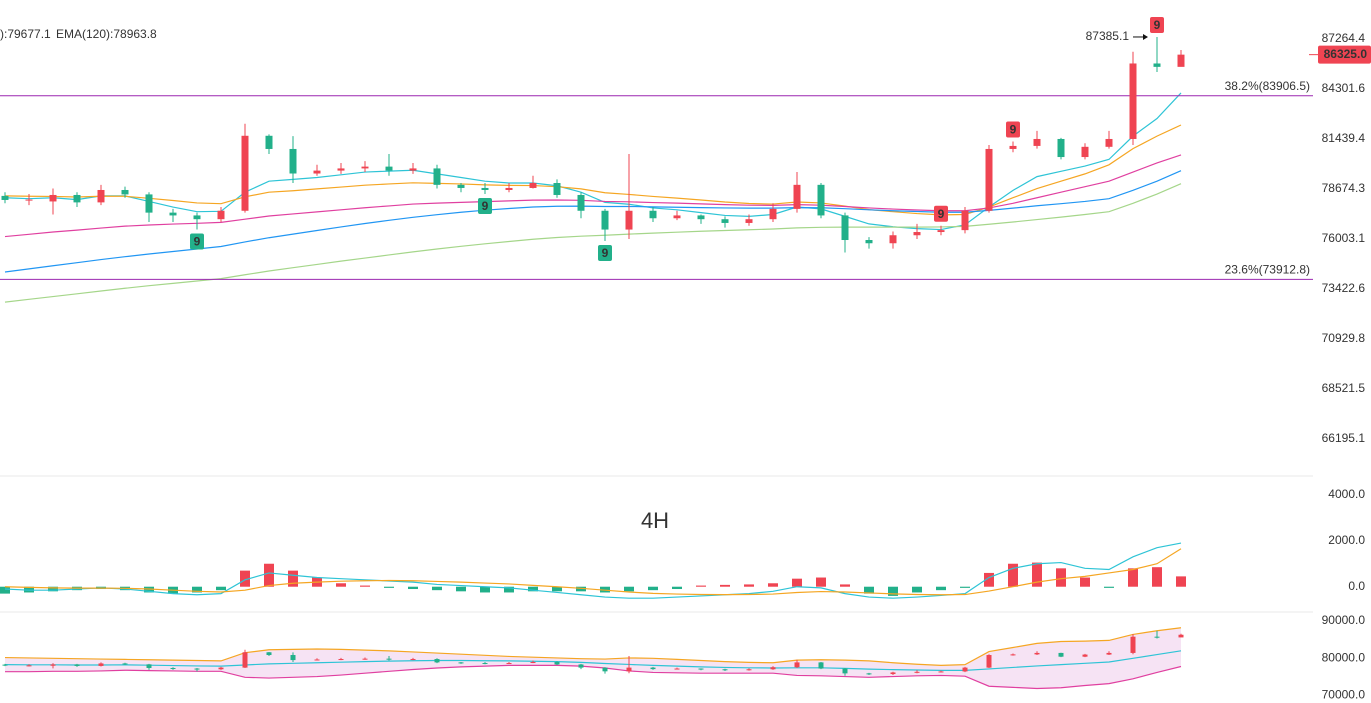 The image size is (1371, 703). Describe the element at coordinates (1267, 270) in the screenshot. I see `fib-label: 23.6%(73912.8)` at that location.